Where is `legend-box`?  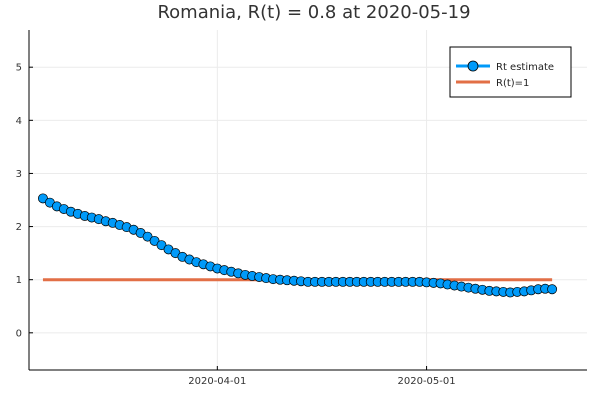
legend-box is located at coordinates (510, 72).